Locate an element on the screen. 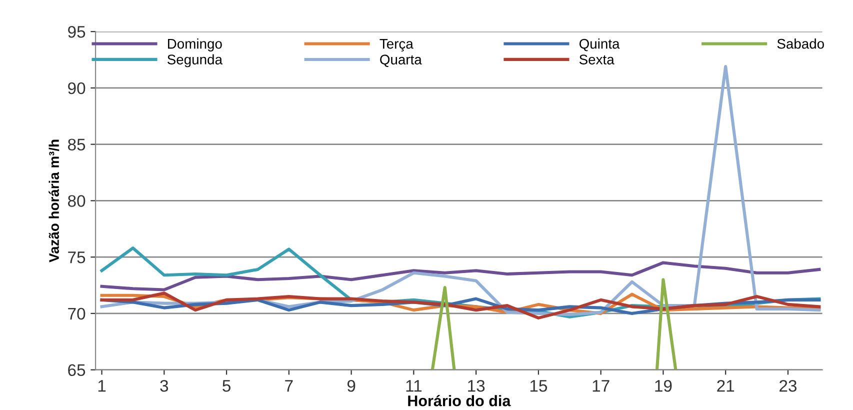  legend-label: Domingo is located at coordinates (195, 45).